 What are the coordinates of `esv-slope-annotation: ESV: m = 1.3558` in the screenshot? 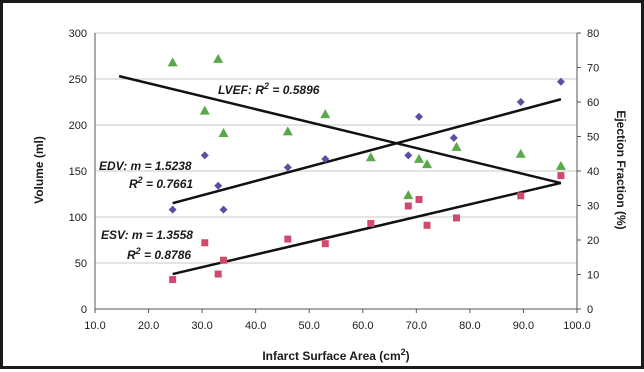 It's located at (147, 235).